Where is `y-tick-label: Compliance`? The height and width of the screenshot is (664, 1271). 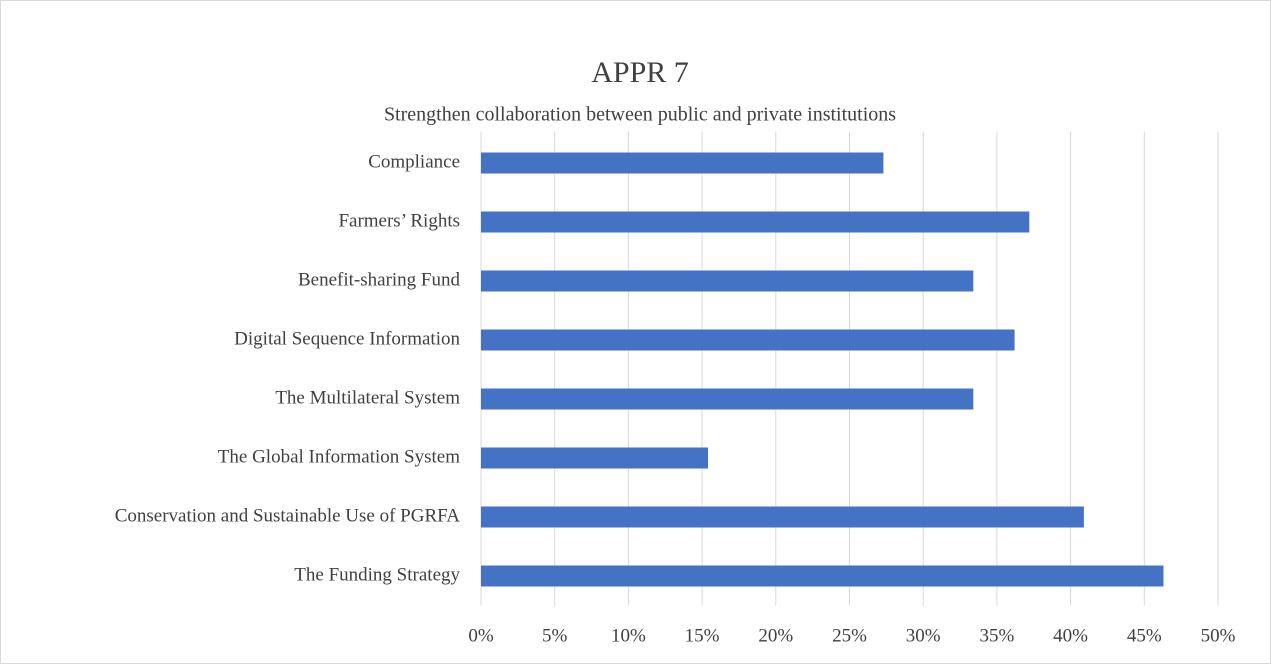
y-tick-label: Compliance is located at coordinates (414, 161).